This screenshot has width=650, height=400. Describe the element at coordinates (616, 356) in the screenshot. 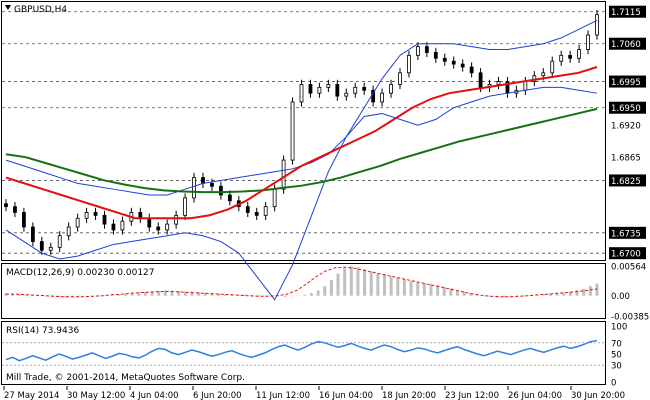

I see `rsi-axis-label: 50` at that location.